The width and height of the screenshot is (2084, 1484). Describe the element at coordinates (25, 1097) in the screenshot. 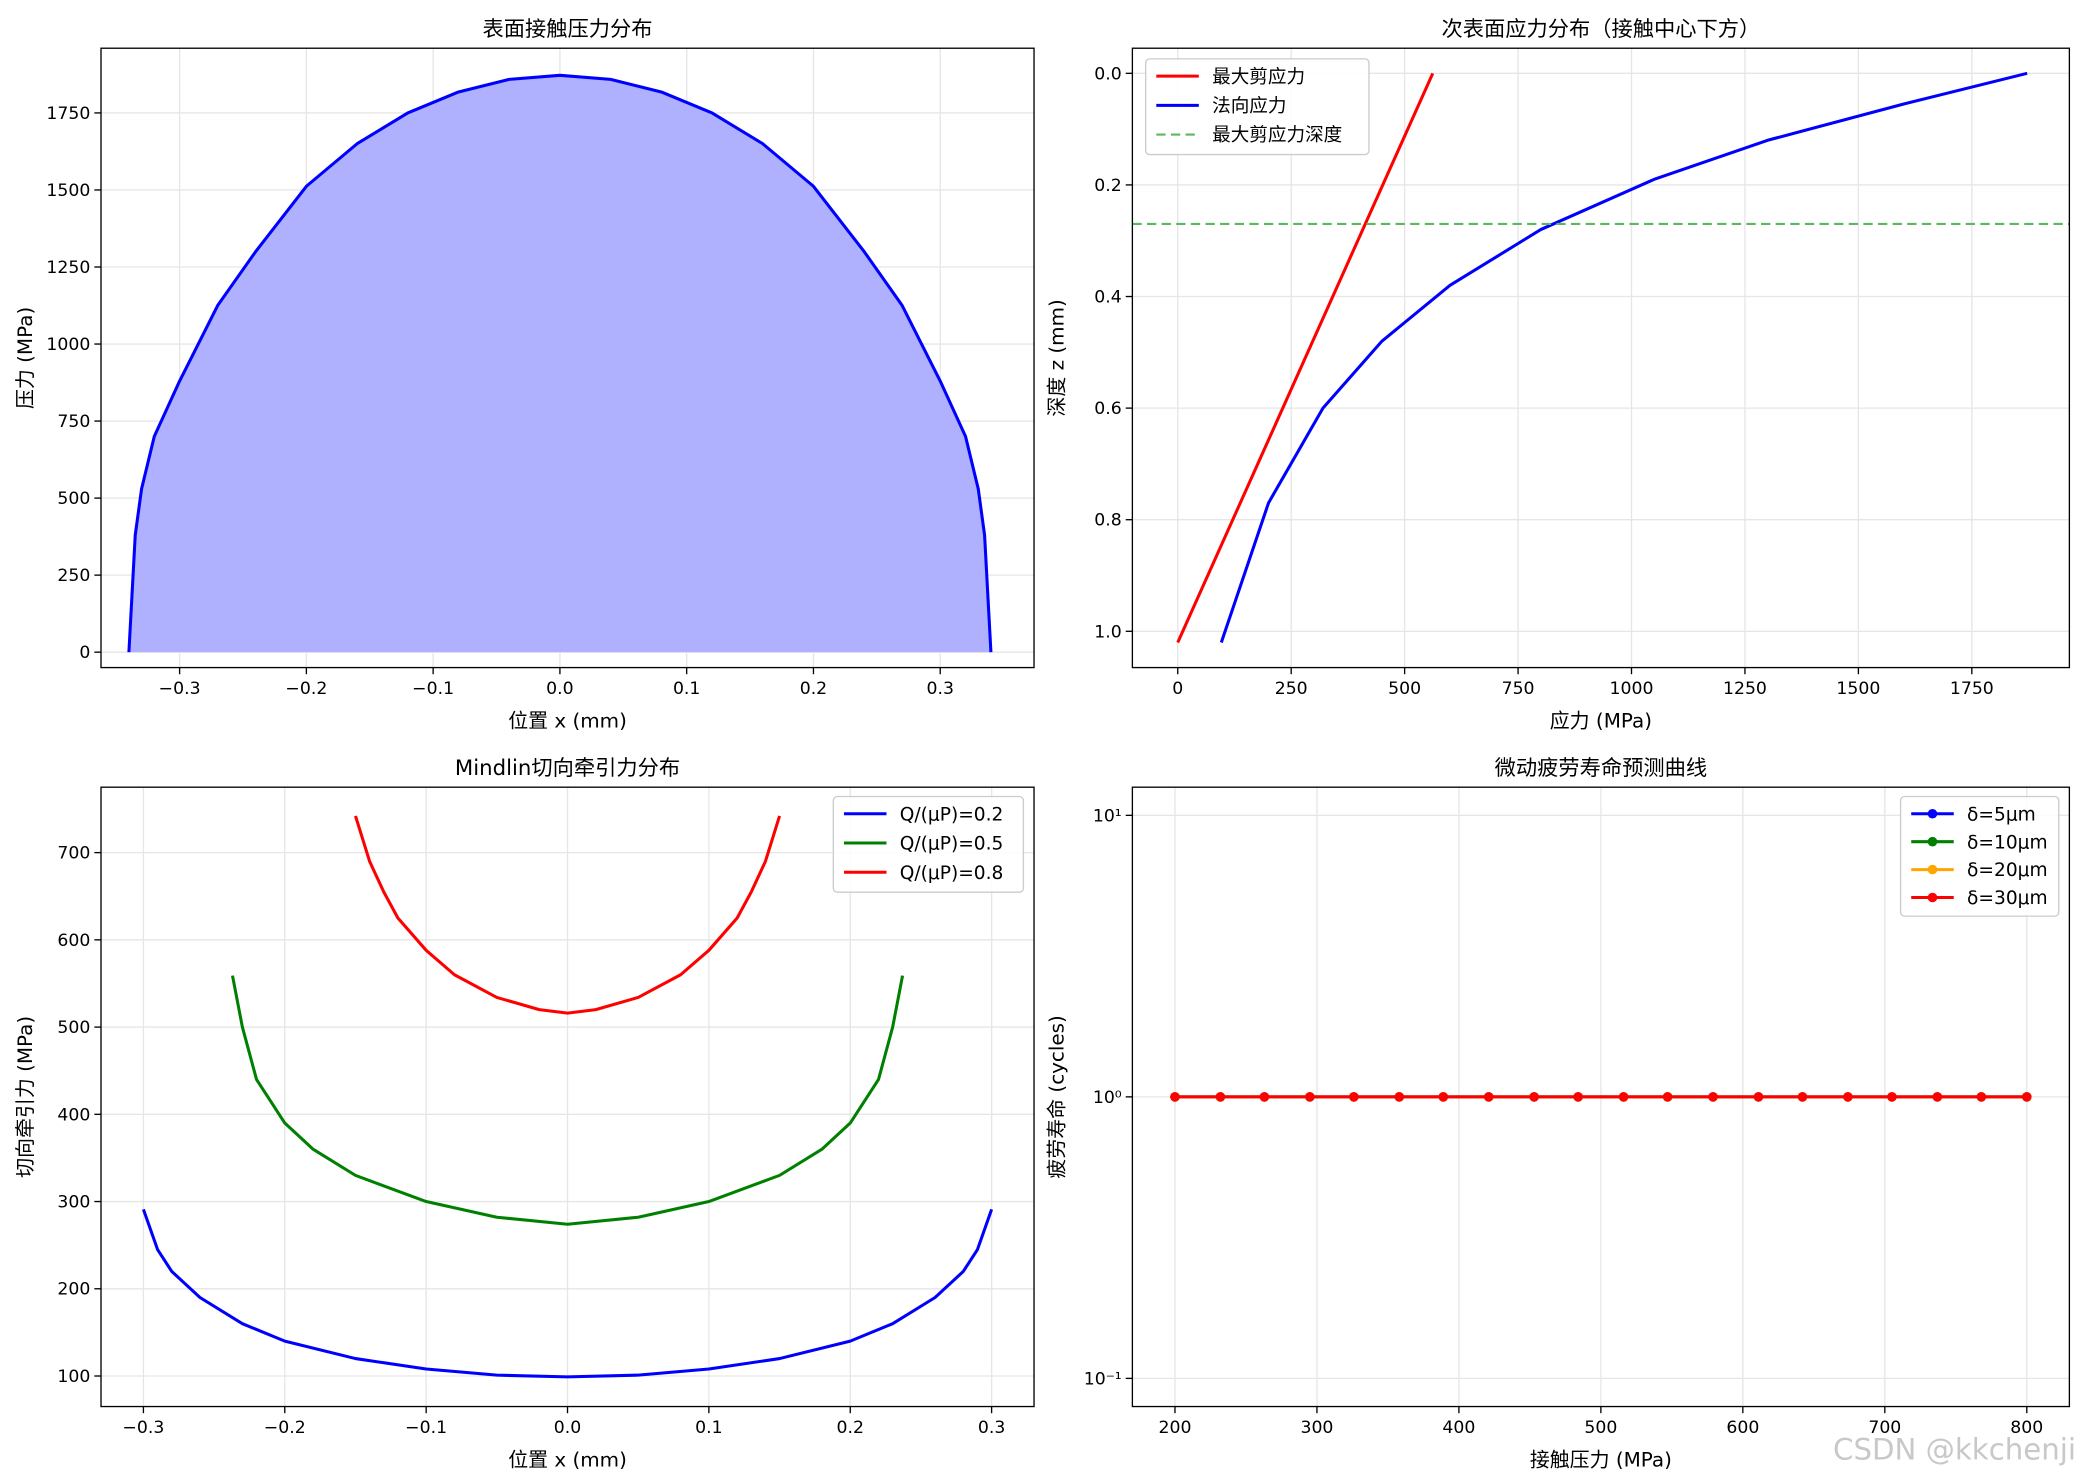

I see `y-axis-label: 切向牵引力 (MPa)` at that location.